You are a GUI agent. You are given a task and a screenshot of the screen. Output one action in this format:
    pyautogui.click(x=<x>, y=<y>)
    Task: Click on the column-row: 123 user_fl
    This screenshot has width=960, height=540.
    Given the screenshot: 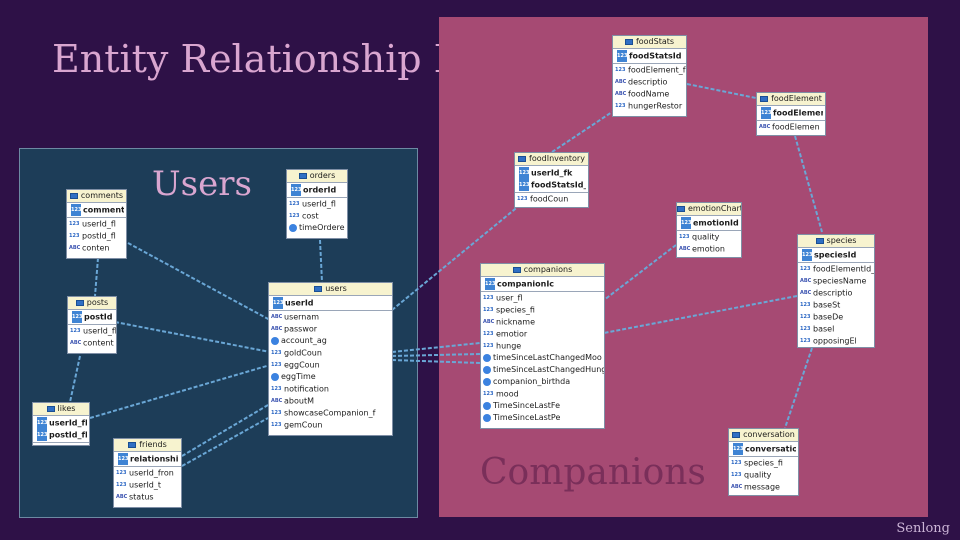 What is the action you would take?
    pyautogui.click(x=542, y=298)
    